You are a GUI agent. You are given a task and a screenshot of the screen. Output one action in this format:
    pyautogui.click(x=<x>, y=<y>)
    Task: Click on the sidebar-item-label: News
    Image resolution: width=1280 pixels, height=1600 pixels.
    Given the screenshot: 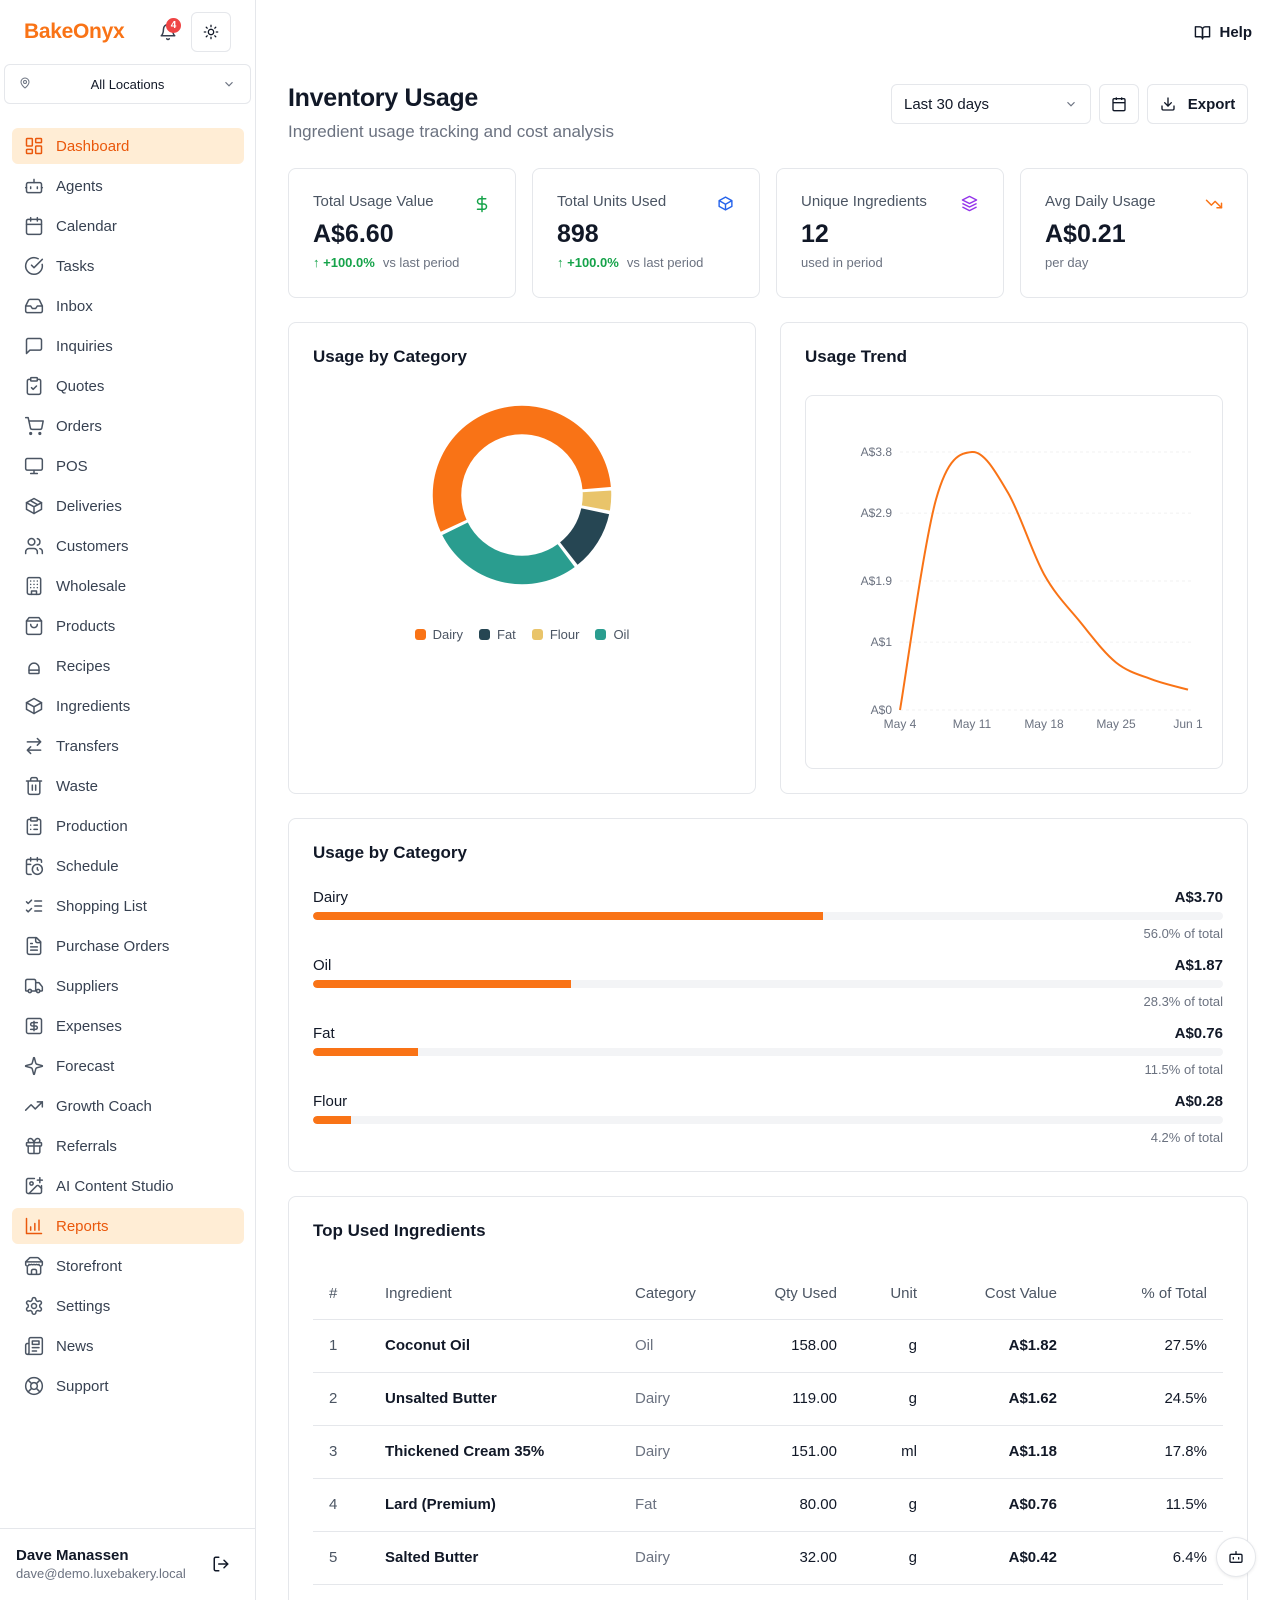 What is the action you would take?
    pyautogui.click(x=75, y=1346)
    